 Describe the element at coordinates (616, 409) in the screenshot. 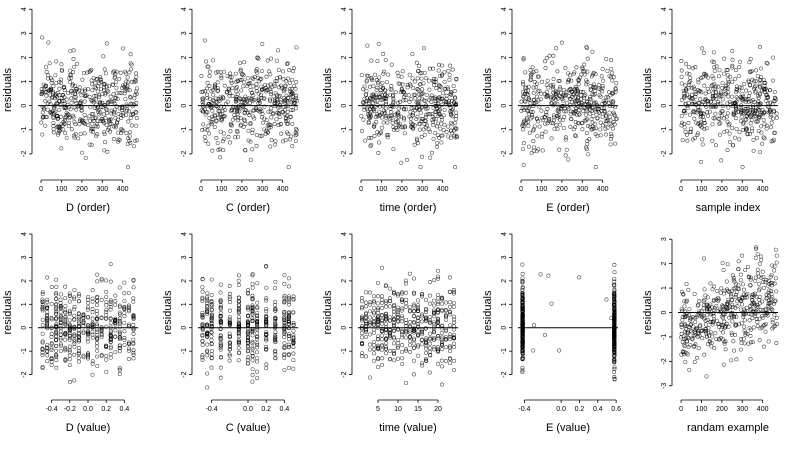

I see `x-tick-label: 0.6` at that location.